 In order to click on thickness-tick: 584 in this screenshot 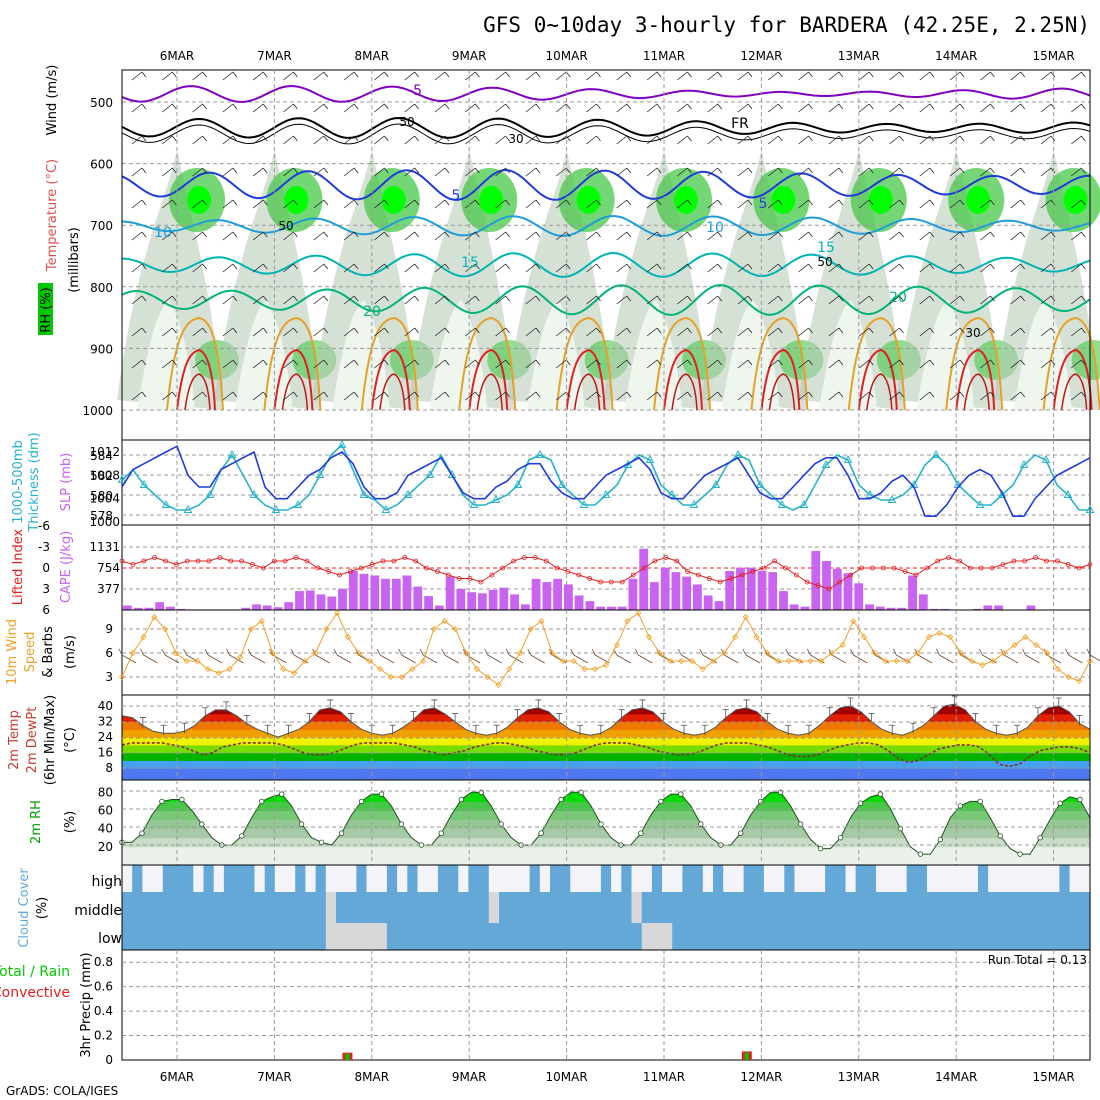, I will do `click(101, 456)`.